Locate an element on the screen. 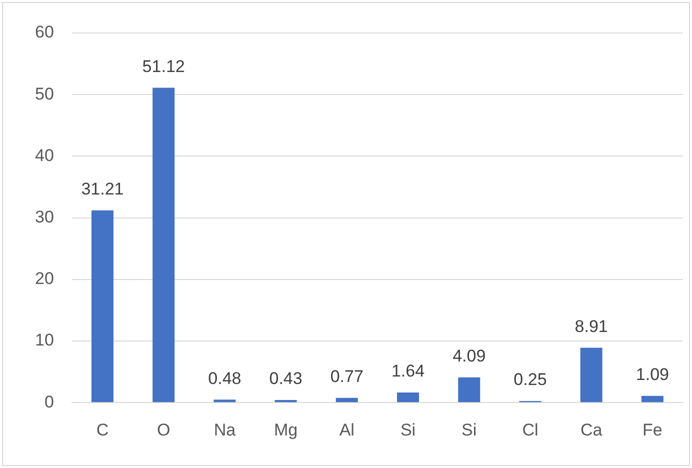 Image resolution: width=692 pixels, height=468 pixels. y-tick-label: 10 is located at coordinates (44, 340).